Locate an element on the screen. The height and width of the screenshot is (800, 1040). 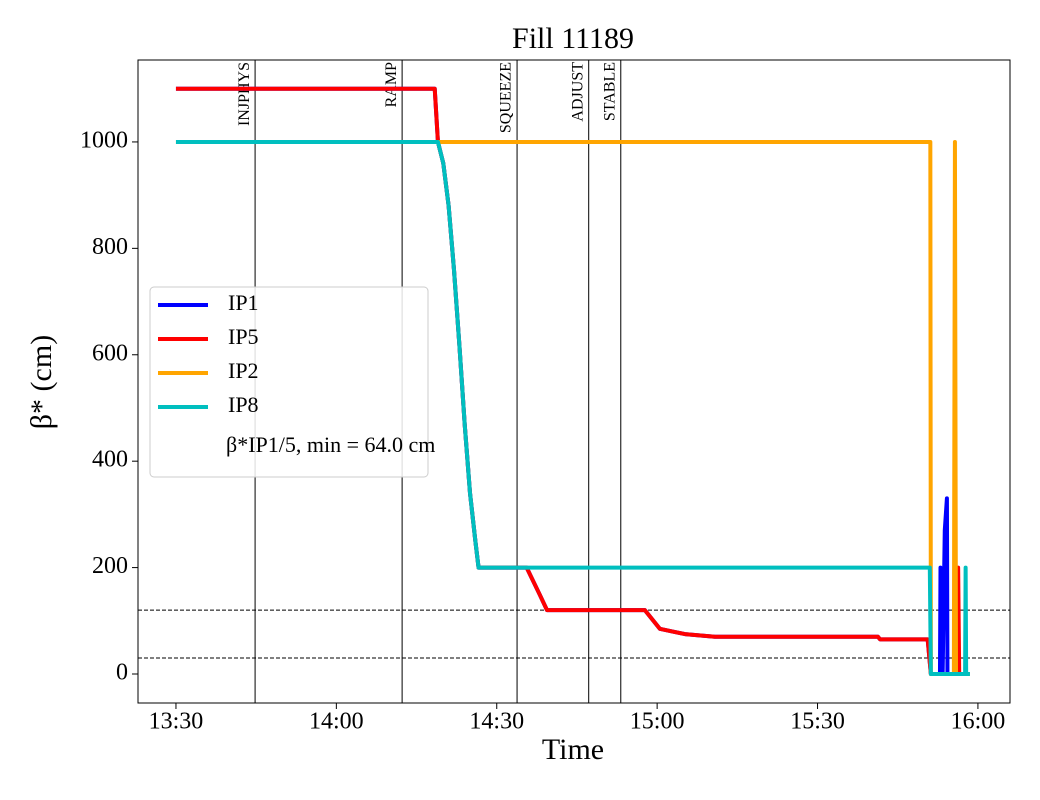
y-tick-label: 800 is located at coordinates (110, 247).